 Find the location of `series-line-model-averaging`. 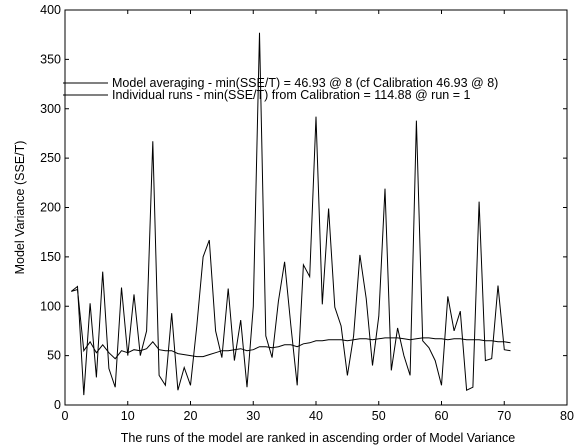

series-line-model-averaging is located at coordinates (291, 324).